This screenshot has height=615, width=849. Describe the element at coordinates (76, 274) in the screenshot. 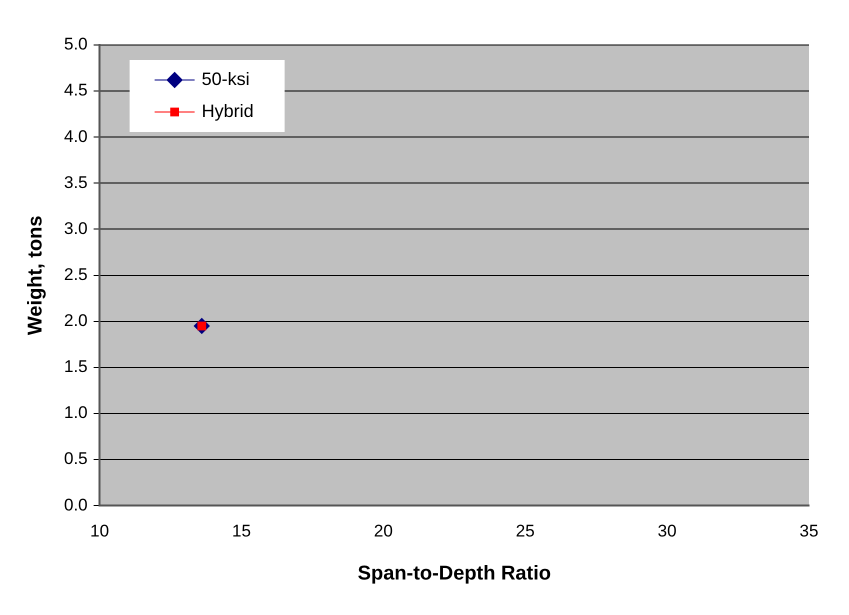

I see `y-tick-label: 2.5` at that location.